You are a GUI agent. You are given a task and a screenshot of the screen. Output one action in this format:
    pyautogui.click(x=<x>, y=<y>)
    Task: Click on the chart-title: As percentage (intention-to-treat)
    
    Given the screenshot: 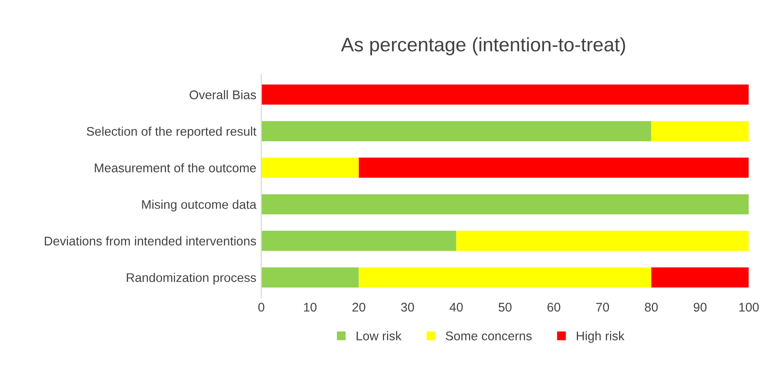 What is the action you would take?
    pyautogui.click(x=483, y=46)
    